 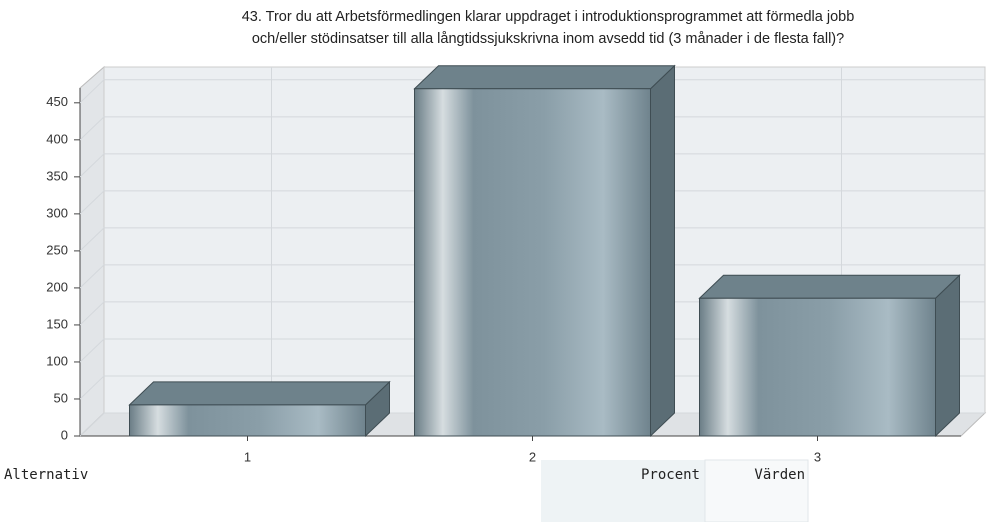 What do you see at coordinates (57, 175) in the screenshot?
I see `y-tick-label: 350` at bounding box center [57, 175].